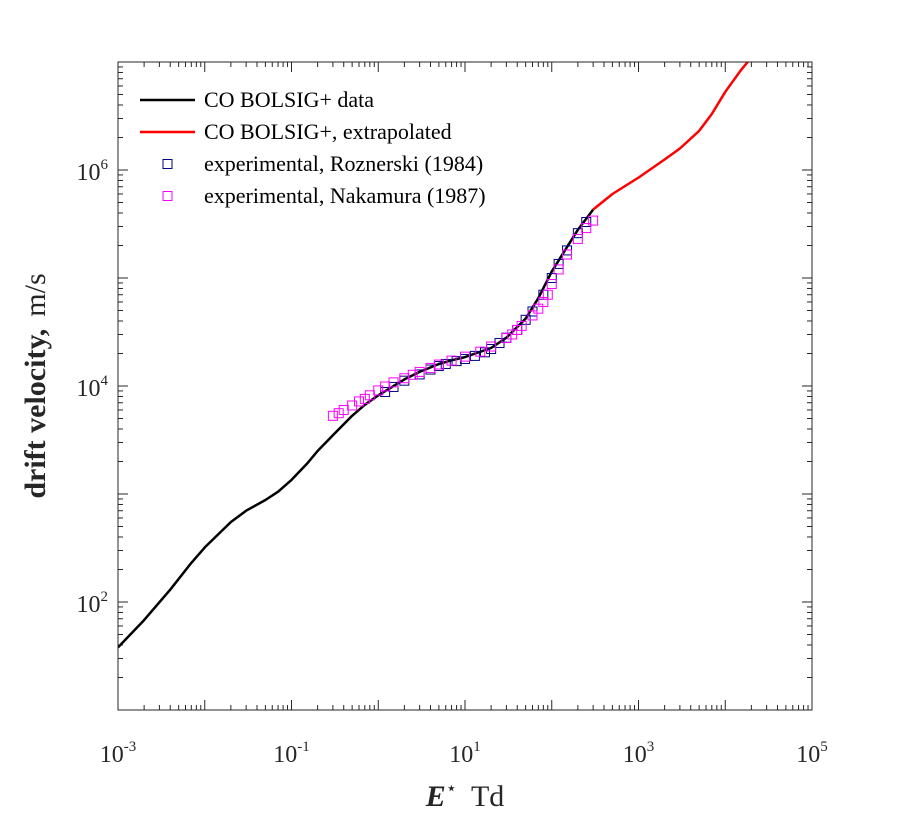 This screenshot has width=900, height=825. Describe the element at coordinates (343, 163) in the screenshot. I see `legend-label: experimental, Roznerski (1984)` at that location.